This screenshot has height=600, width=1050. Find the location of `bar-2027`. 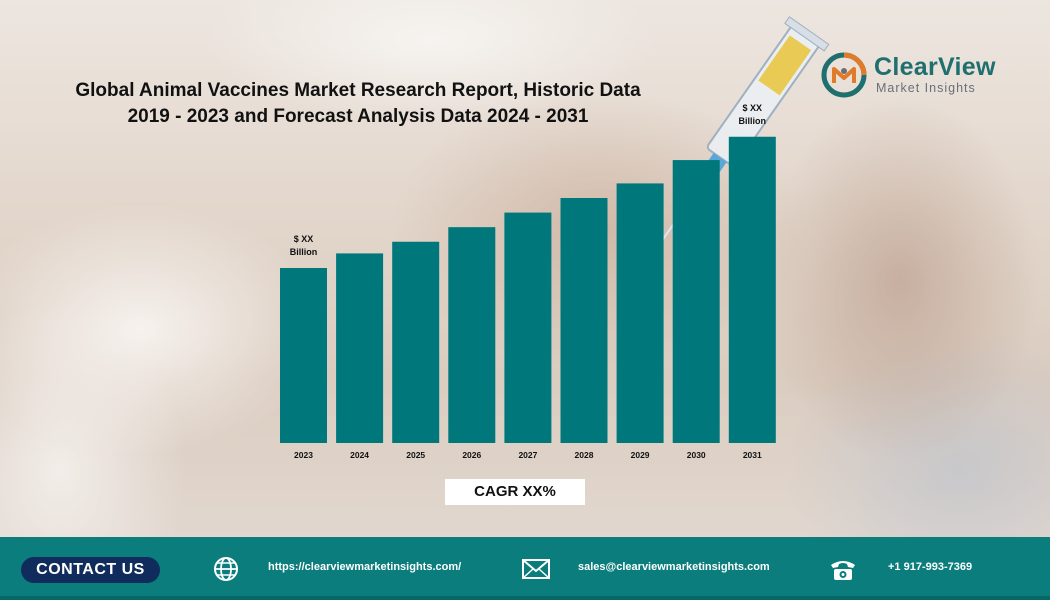

bar-2027 is located at coordinates (528, 327).